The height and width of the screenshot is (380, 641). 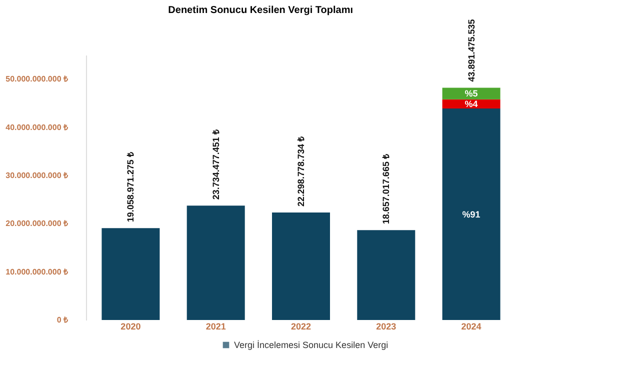 What do you see at coordinates (301, 171) in the screenshot?
I see `data-label: 22.298.778.734 ₺` at bounding box center [301, 171].